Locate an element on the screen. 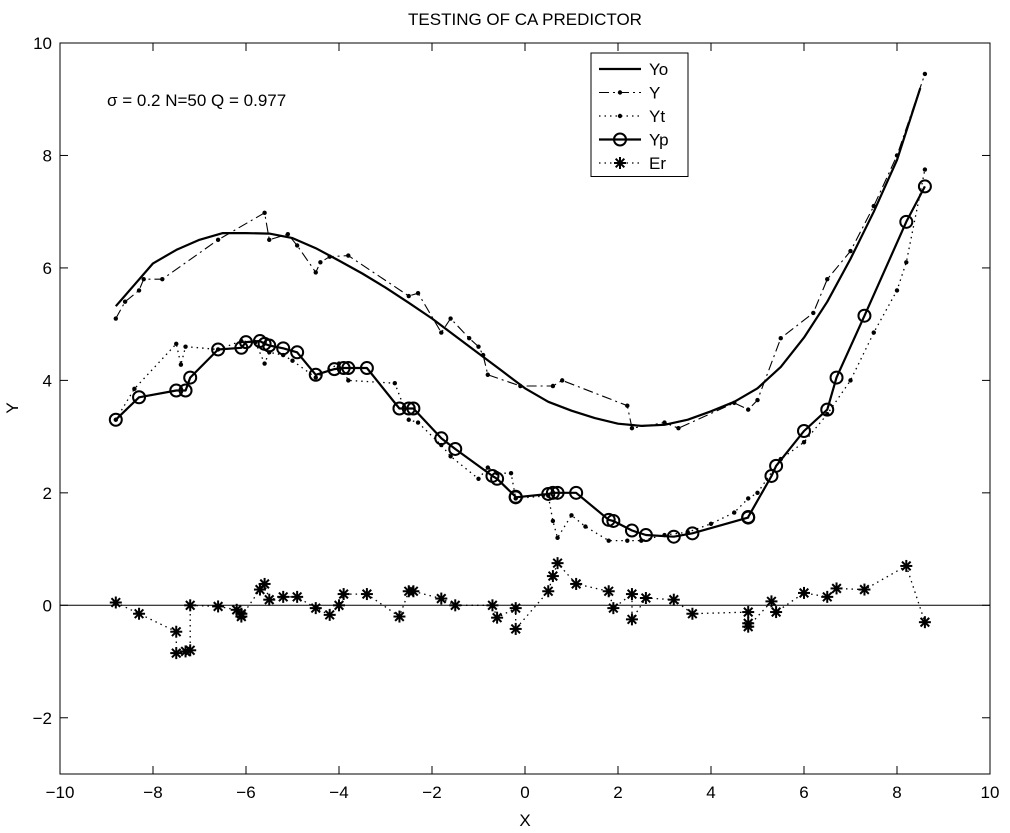  legend-marker-er is located at coordinates (620, 163).